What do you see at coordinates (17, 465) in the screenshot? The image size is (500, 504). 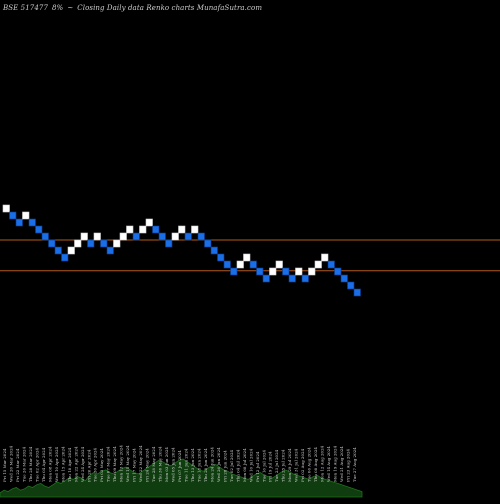 I see `date-label: Fri 22 Mar 2024` at bounding box center [17, 465].